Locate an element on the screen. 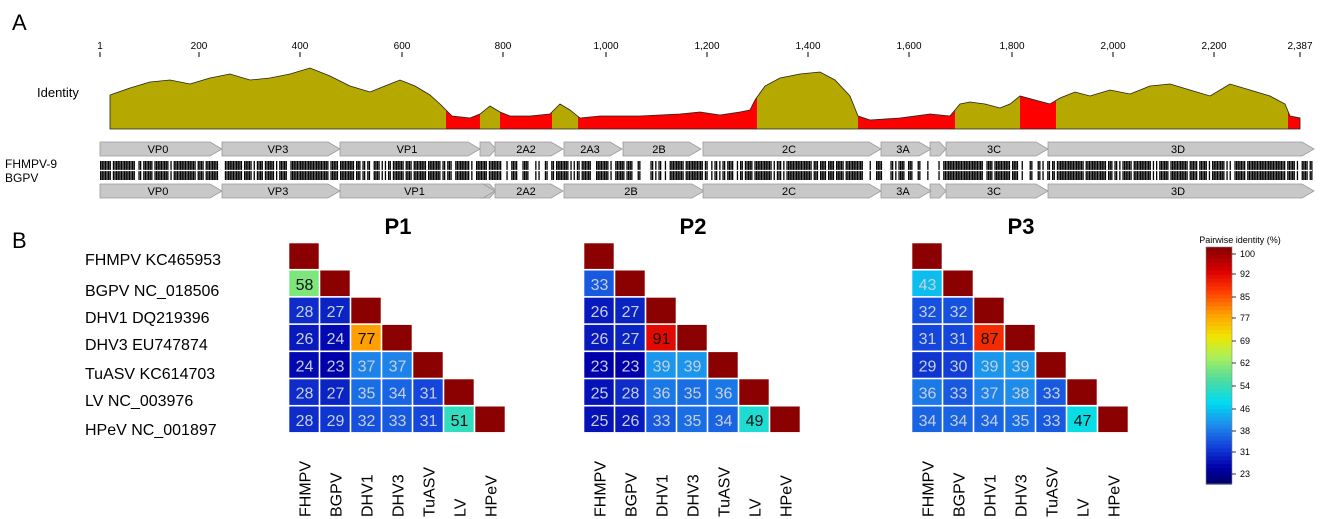 The height and width of the screenshot is (519, 1323). row-label: LV NC_003976 is located at coordinates (139, 401).